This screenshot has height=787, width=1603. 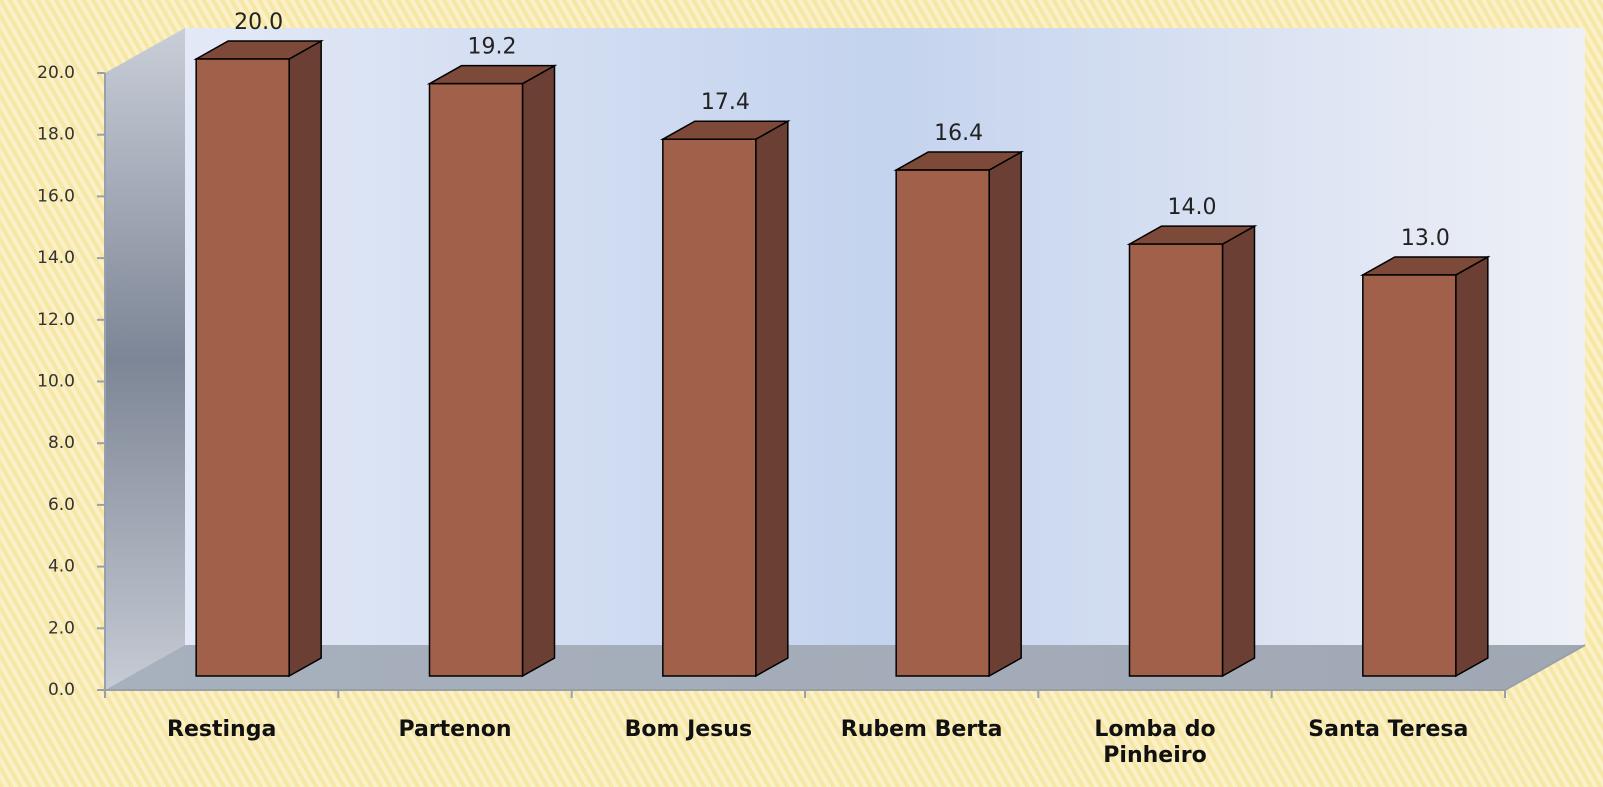 I want to click on y-tick-label: 4.0, so click(x=61, y=567).